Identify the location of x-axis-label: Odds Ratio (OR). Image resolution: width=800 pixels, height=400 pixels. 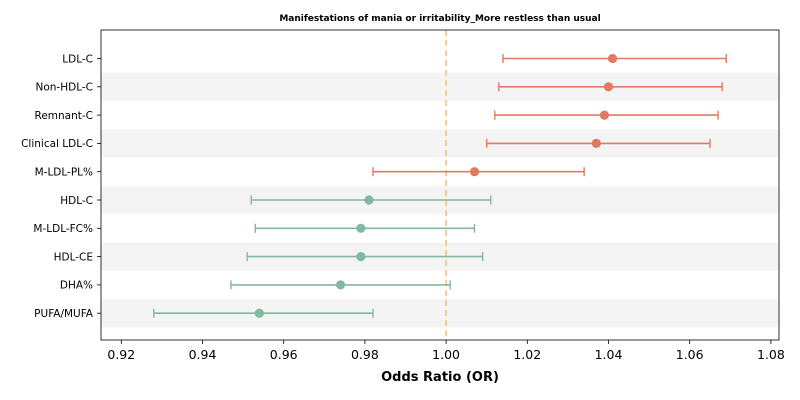
(440, 377).